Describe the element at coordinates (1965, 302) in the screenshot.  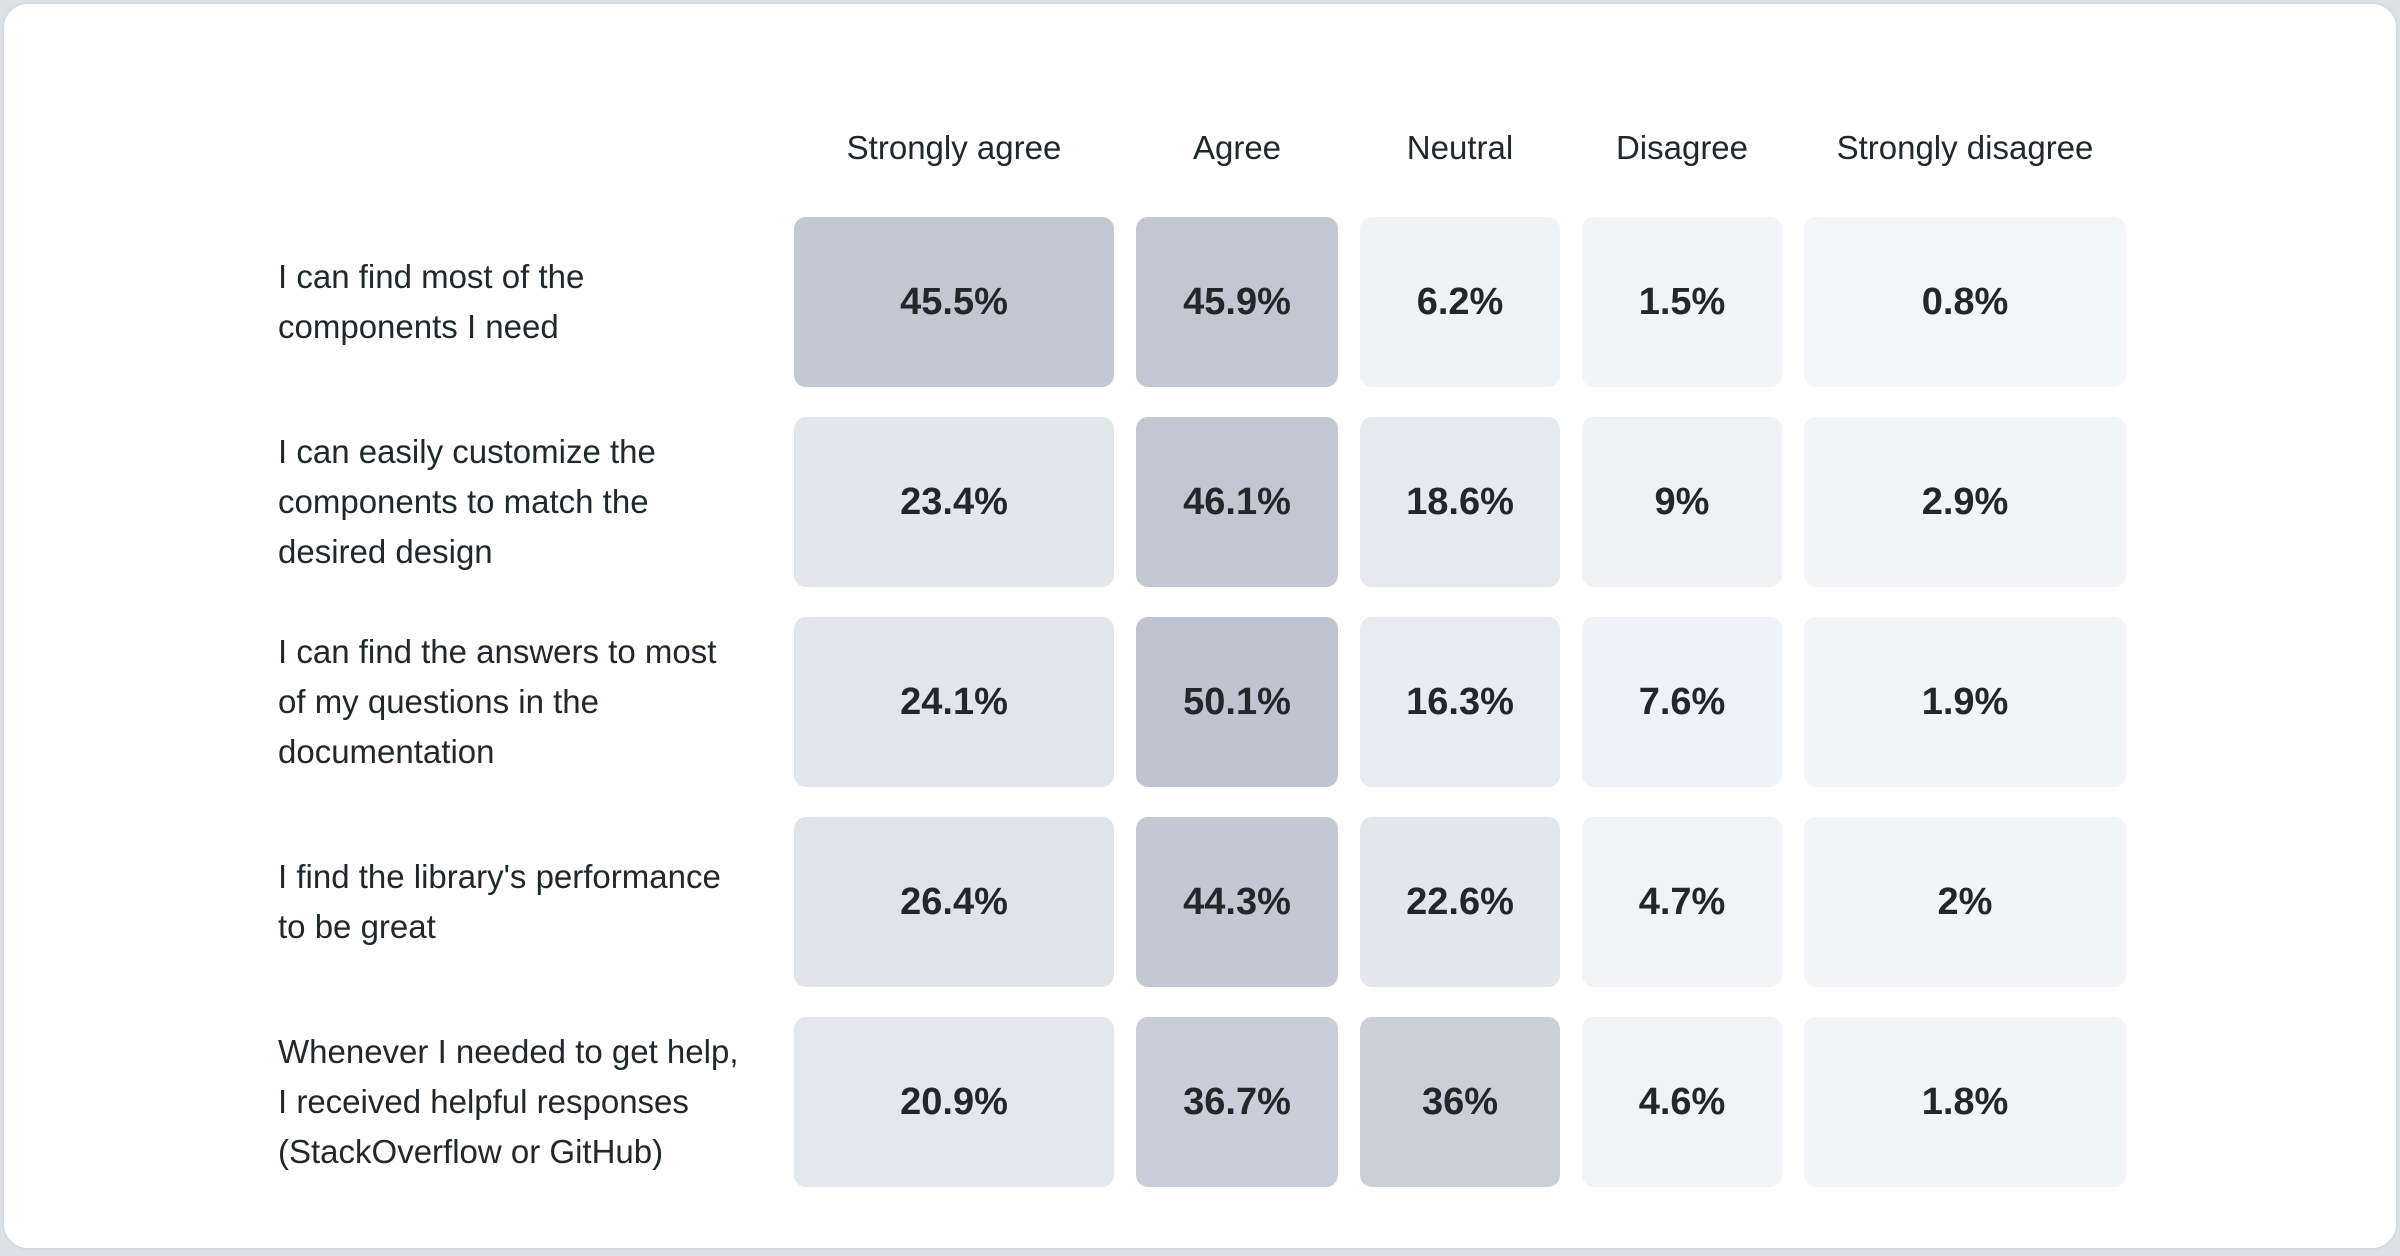
I see `heatmap-cell: 0.8%` at that location.